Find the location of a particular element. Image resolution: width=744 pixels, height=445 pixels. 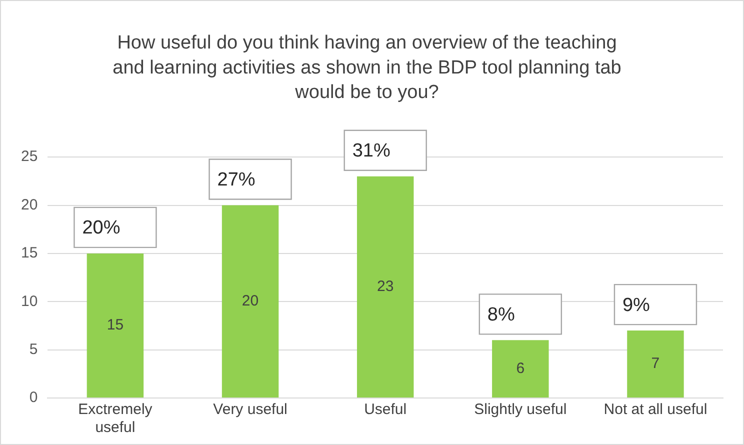

data-label: 23 is located at coordinates (385, 287).